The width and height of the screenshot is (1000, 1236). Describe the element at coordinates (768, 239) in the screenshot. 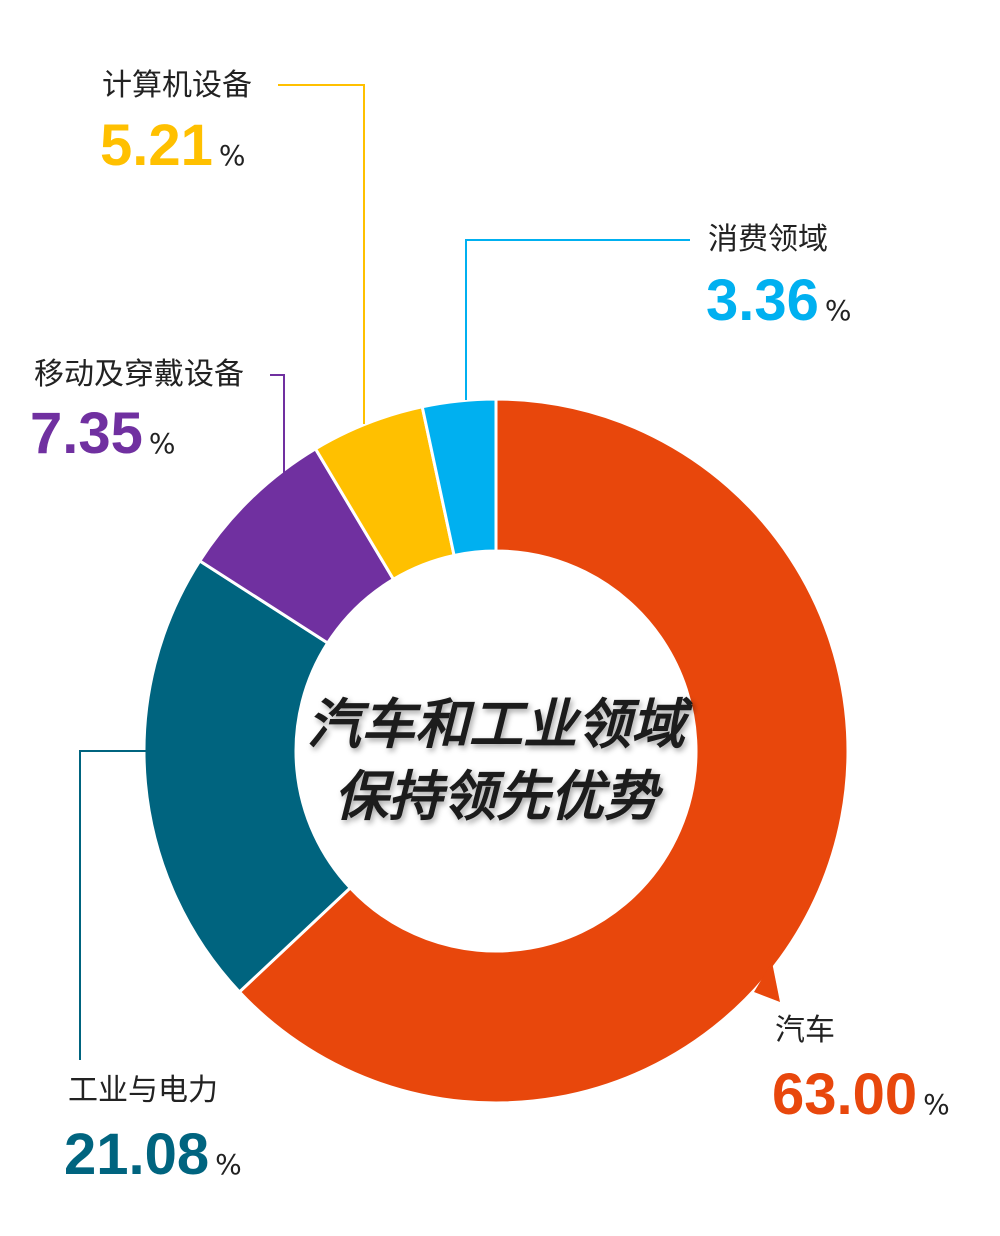

I see `slice-name-label-4: 消费领域` at that location.